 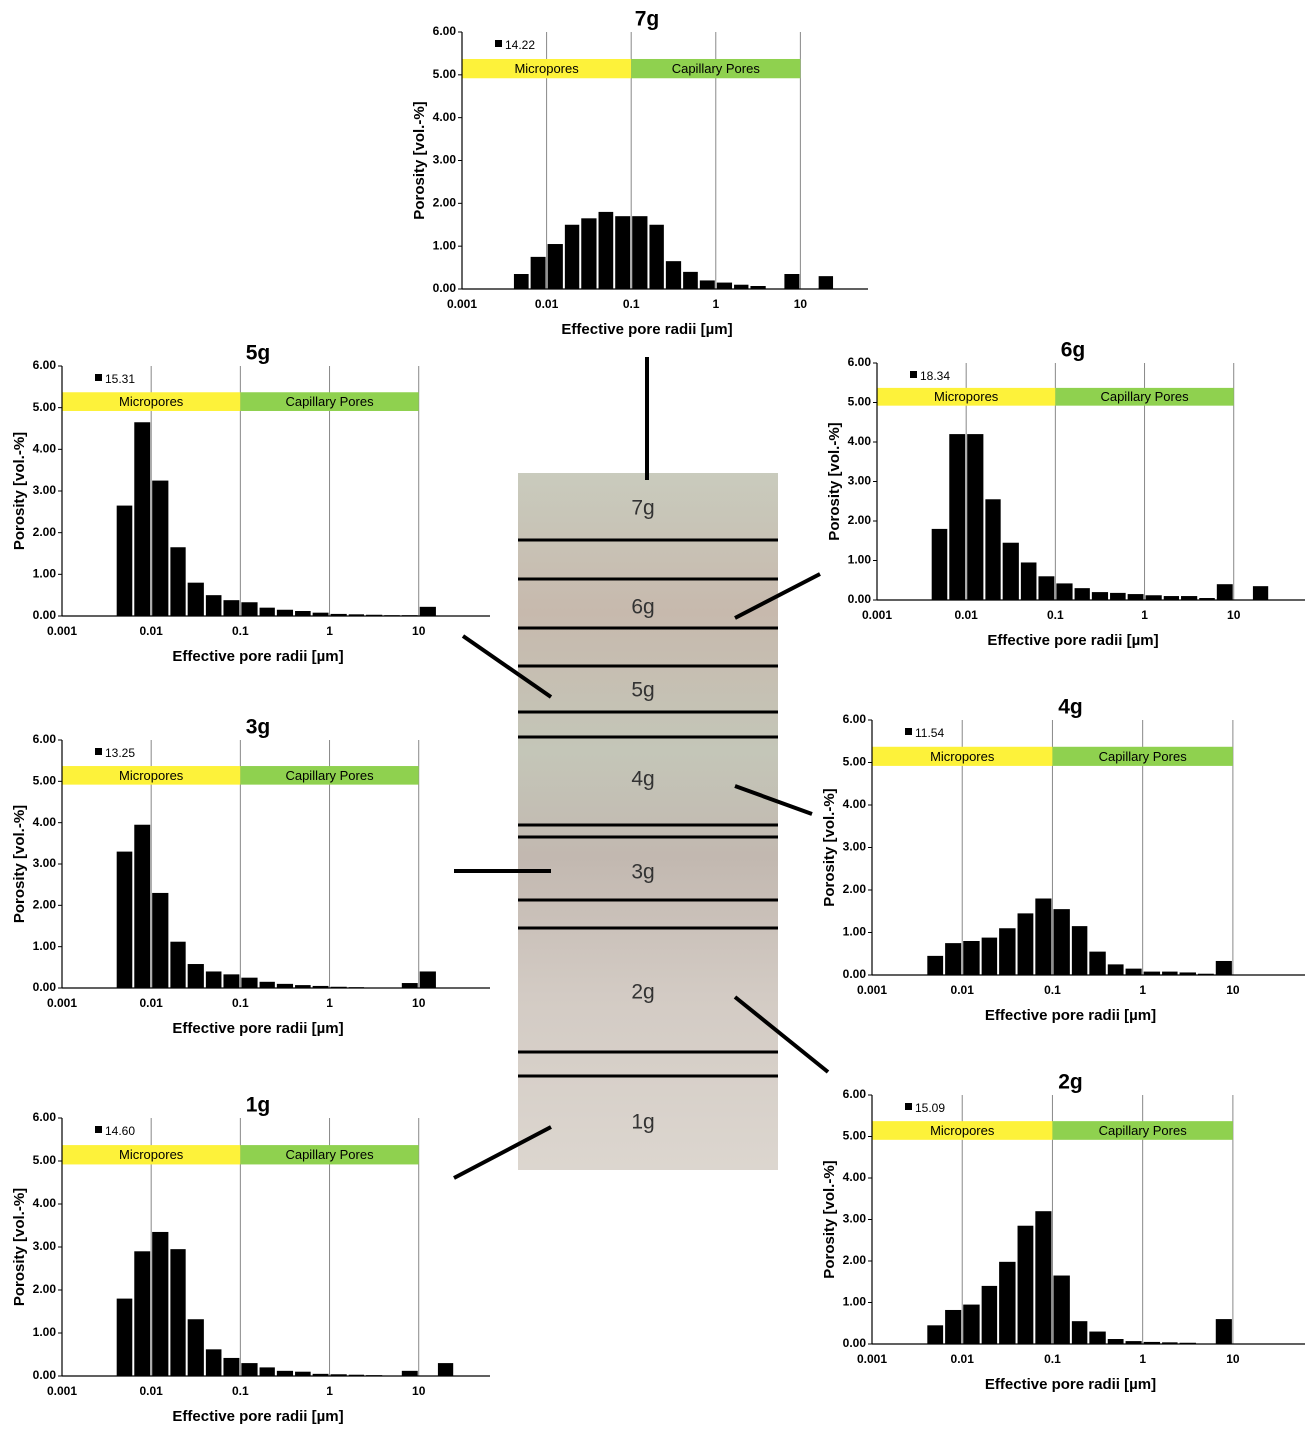 What do you see at coordinates (648, 821) in the screenshot?
I see `core-image: 7g 6g 5g 4g 3g 2g 1g` at bounding box center [648, 821].